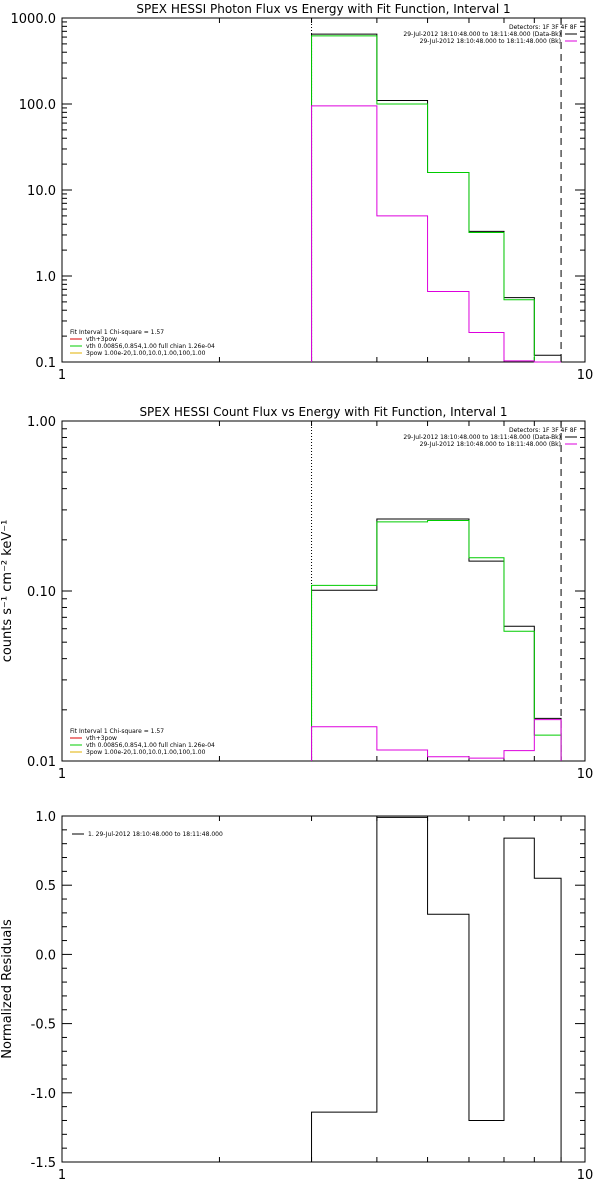  What do you see at coordinates (41, 422) in the screenshot?
I see `y-tick-label: 1.00` at bounding box center [41, 422].